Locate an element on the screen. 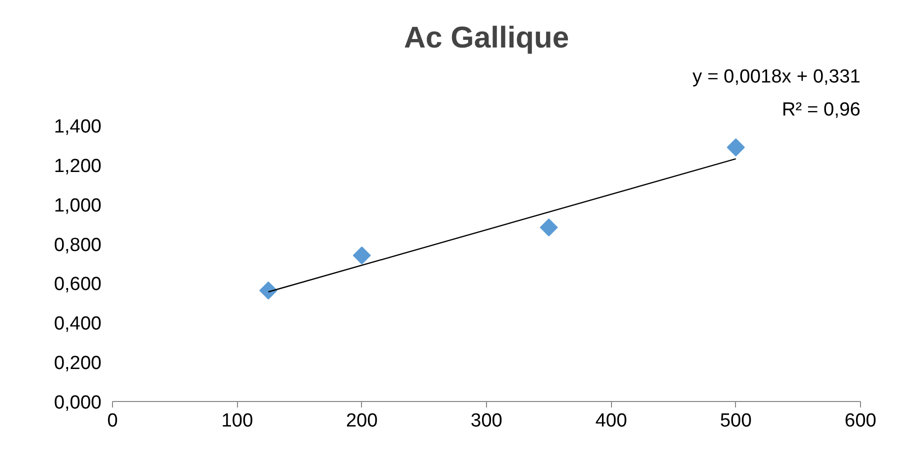 This screenshot has width=900, height=461. y-tick-label: 1,200 is located at coordinates (78, 166).